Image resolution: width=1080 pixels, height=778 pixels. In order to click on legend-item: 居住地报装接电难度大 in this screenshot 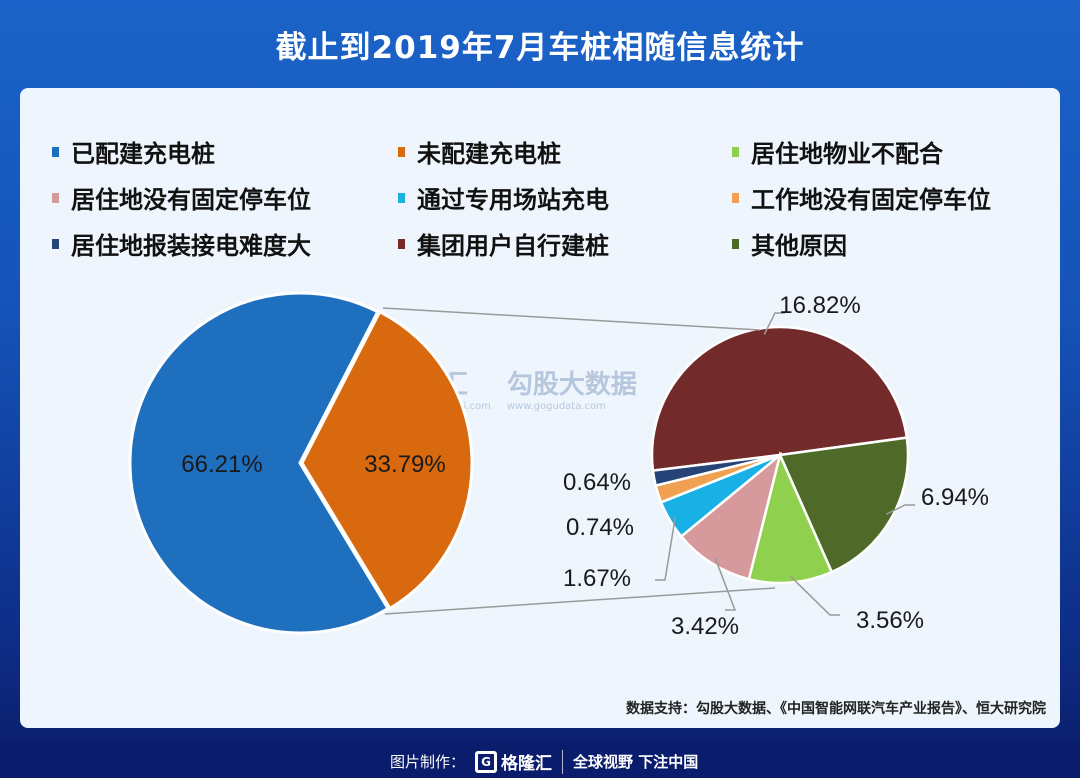, I will do `click(181, 243)`.